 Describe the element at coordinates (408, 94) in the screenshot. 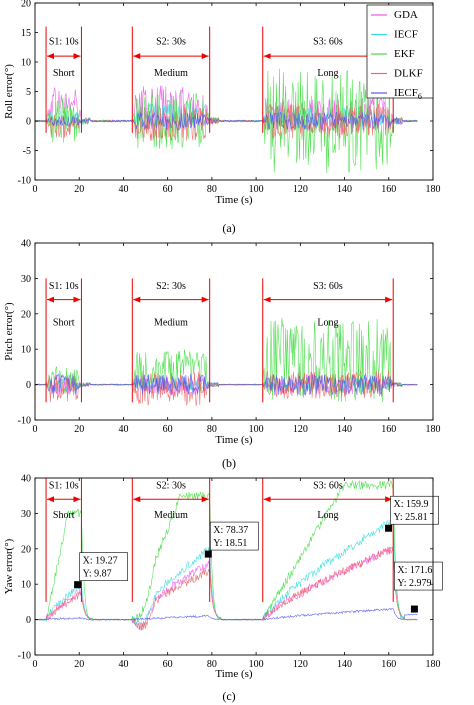

I see `legend-label: IECF6` at that location.